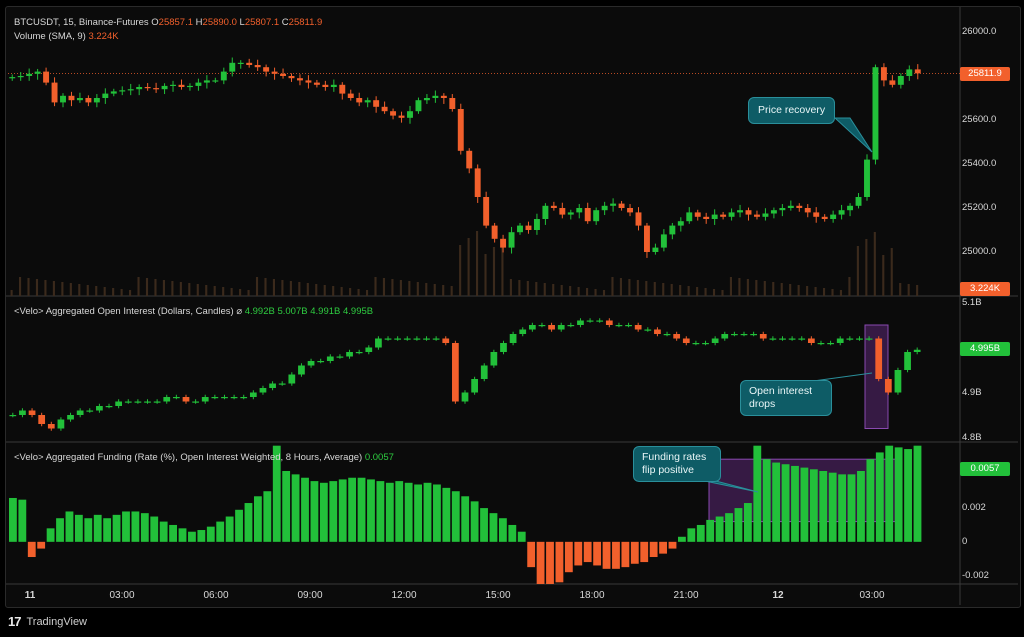  What do you see at coordinates (176, 22) in the screenshot?
I see `open-value: 25857.1` at bounding box center [176, 22].